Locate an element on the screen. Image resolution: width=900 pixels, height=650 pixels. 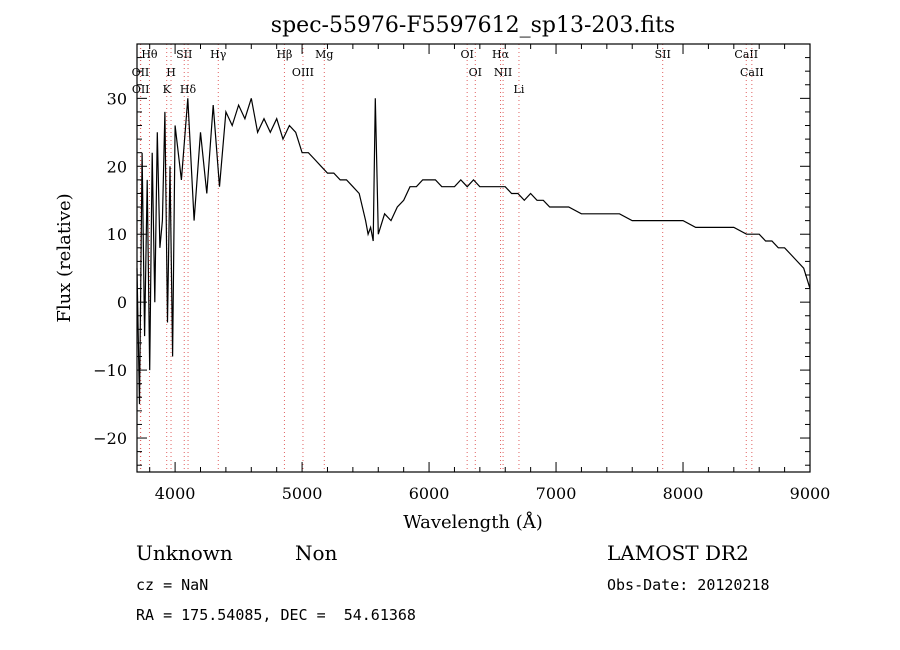
marker-label: Hα is located at coordinates (501, 54).